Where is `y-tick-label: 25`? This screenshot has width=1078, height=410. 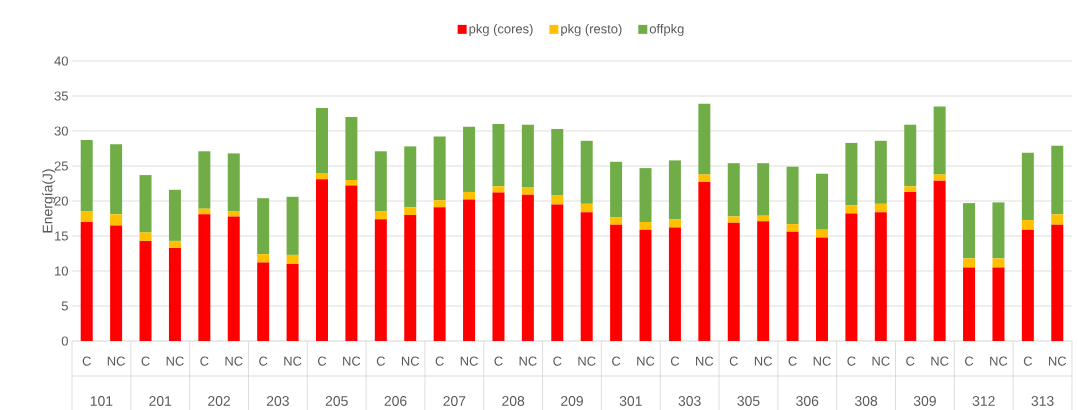 y-tick-label: 25 is located at coordinates (61, 166).